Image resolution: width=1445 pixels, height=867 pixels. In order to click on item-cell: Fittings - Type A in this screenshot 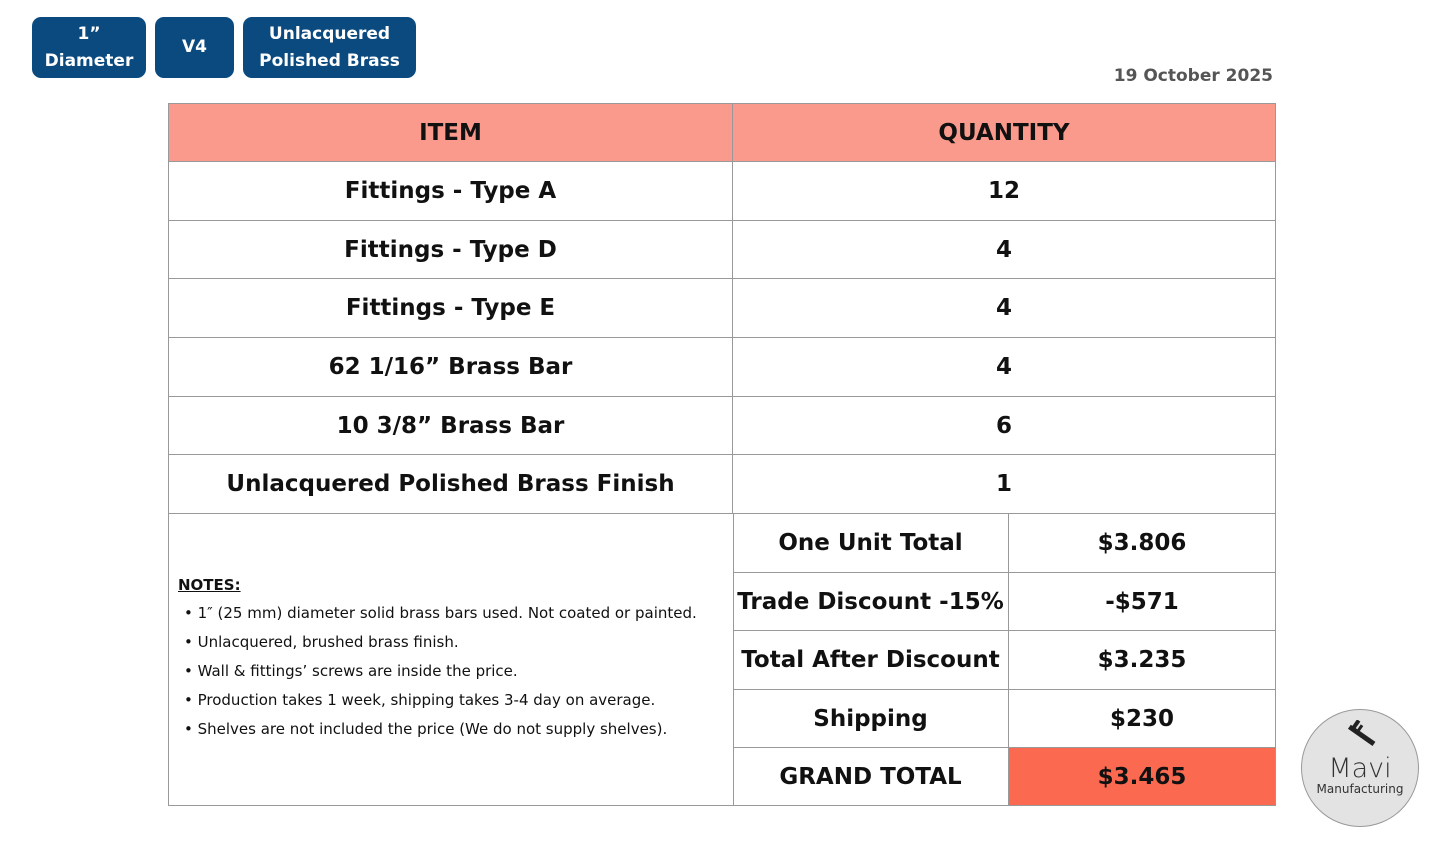, I will do `click(451, 191)`.